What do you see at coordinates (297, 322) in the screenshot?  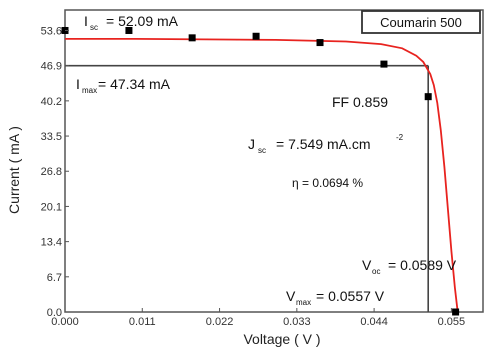 I see `x-tick-label: 0.033` at bounding box center [297, 322].